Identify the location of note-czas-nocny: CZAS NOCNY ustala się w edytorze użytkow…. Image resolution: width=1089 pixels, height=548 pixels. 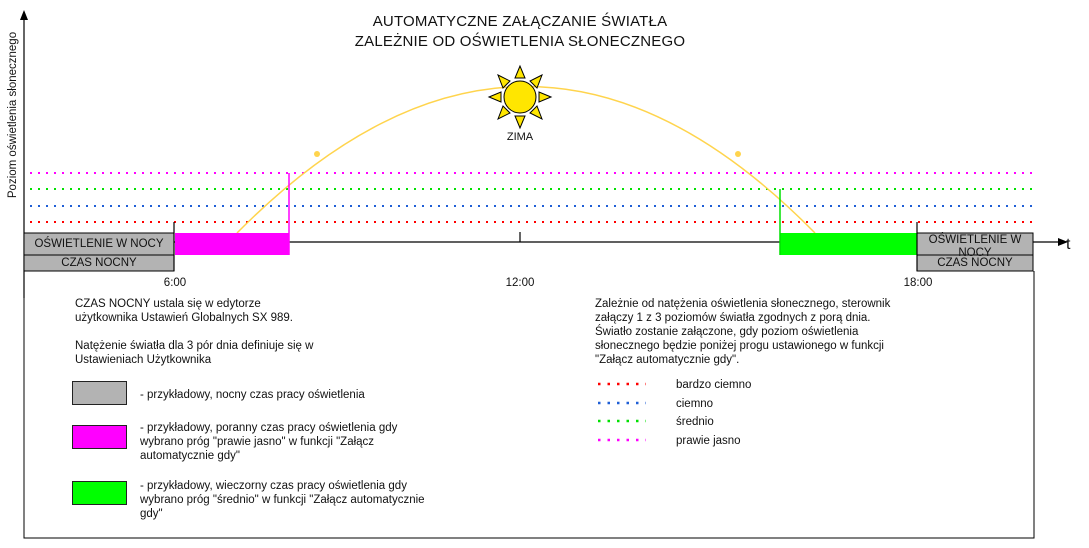
(184, 311).